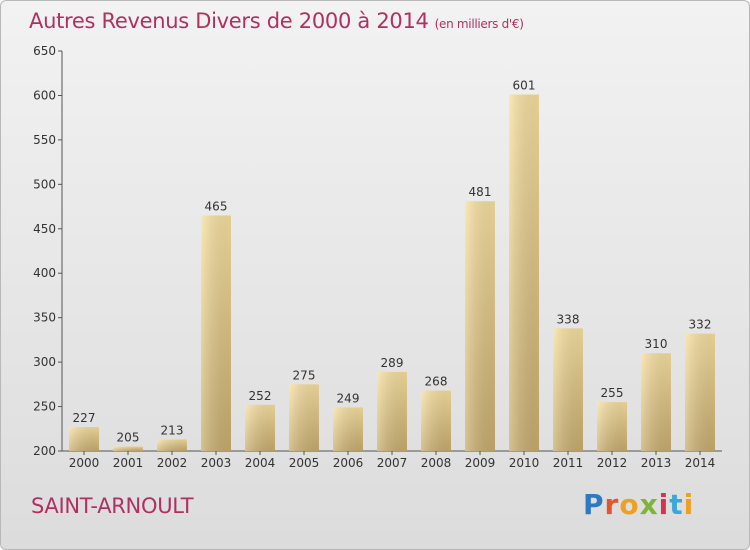  What do you see at coordinates (84, 463) in the screenshot?
I see `x-tick-label: 2000` at bounding box center [84, 463].